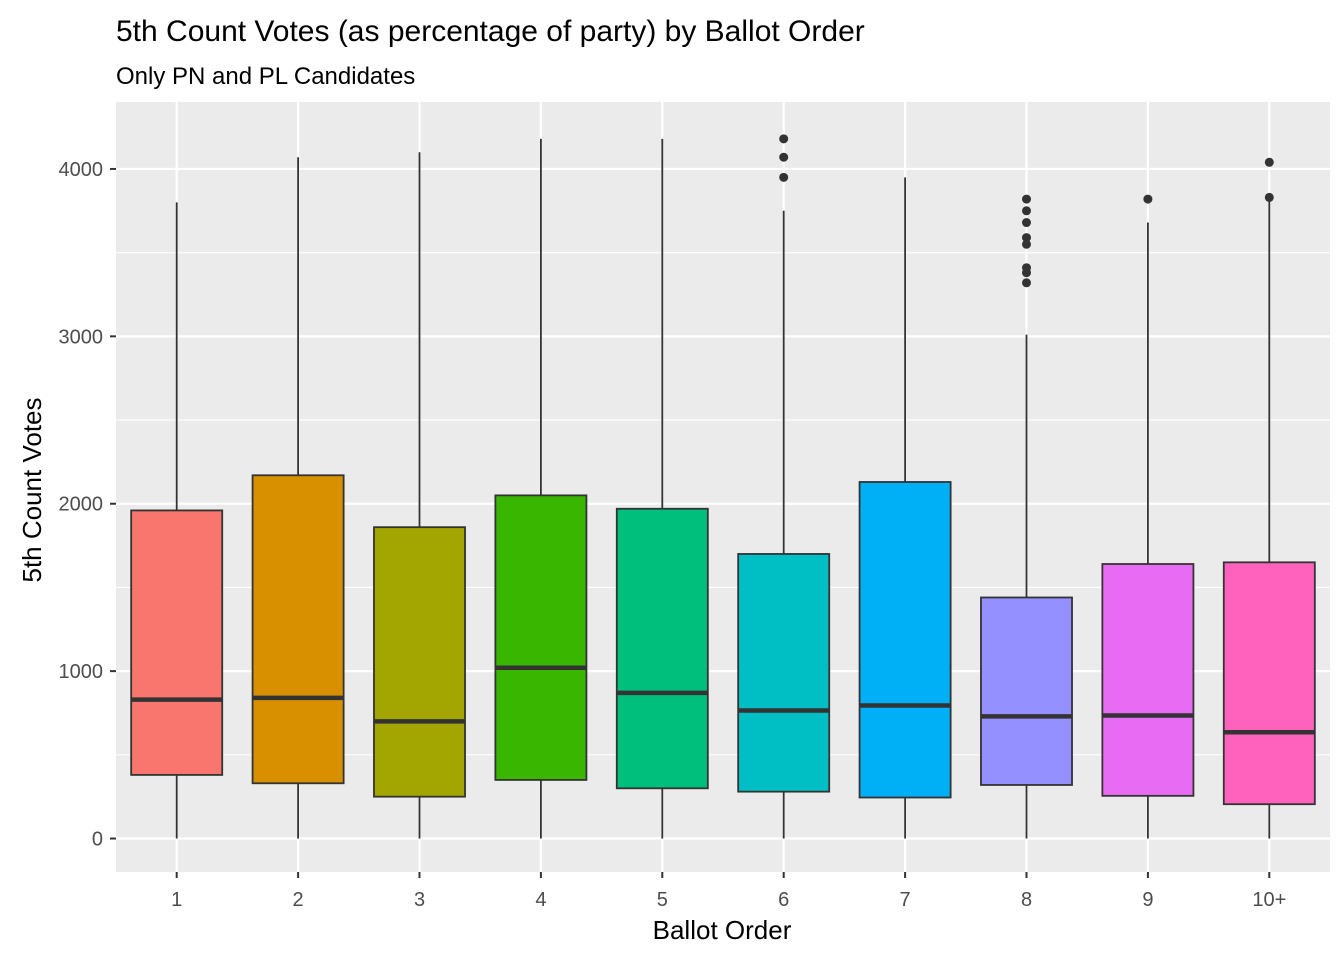  I want to click on x-tick-label: 3, so click(419, 900).